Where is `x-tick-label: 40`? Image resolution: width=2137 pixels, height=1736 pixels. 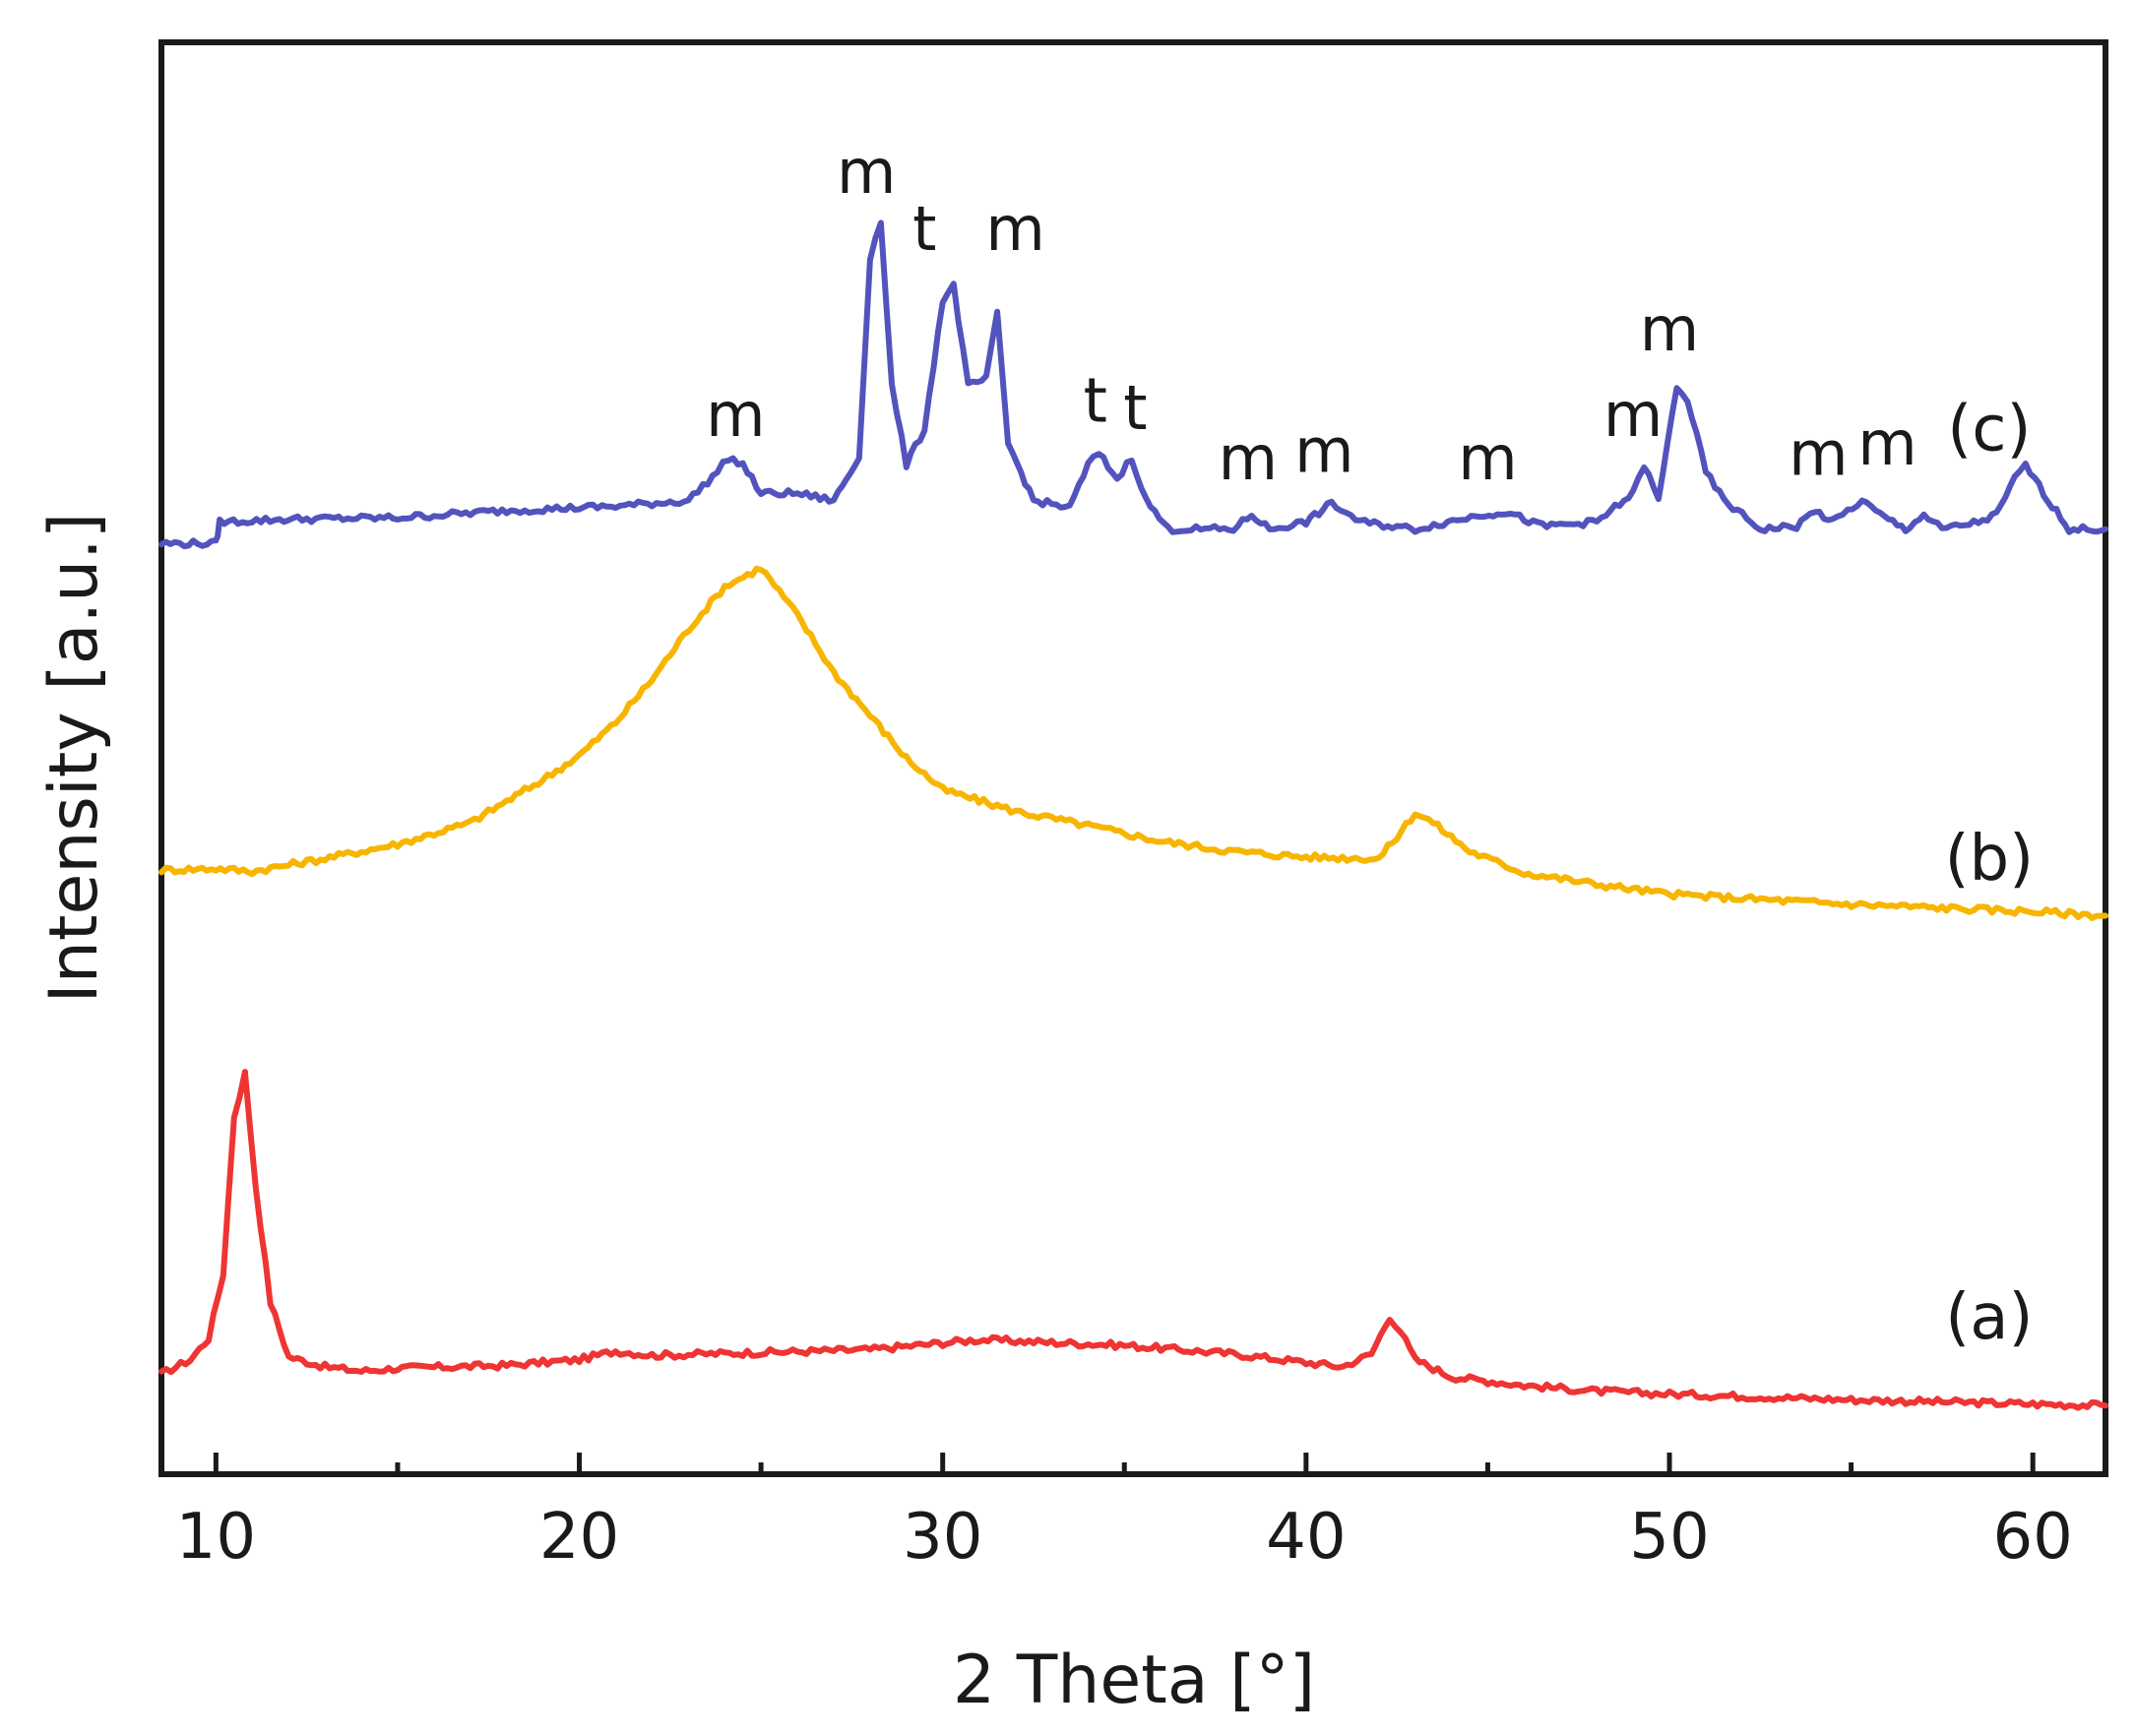
x-tick-label: 40 is located at coordinates (1306, 1537).